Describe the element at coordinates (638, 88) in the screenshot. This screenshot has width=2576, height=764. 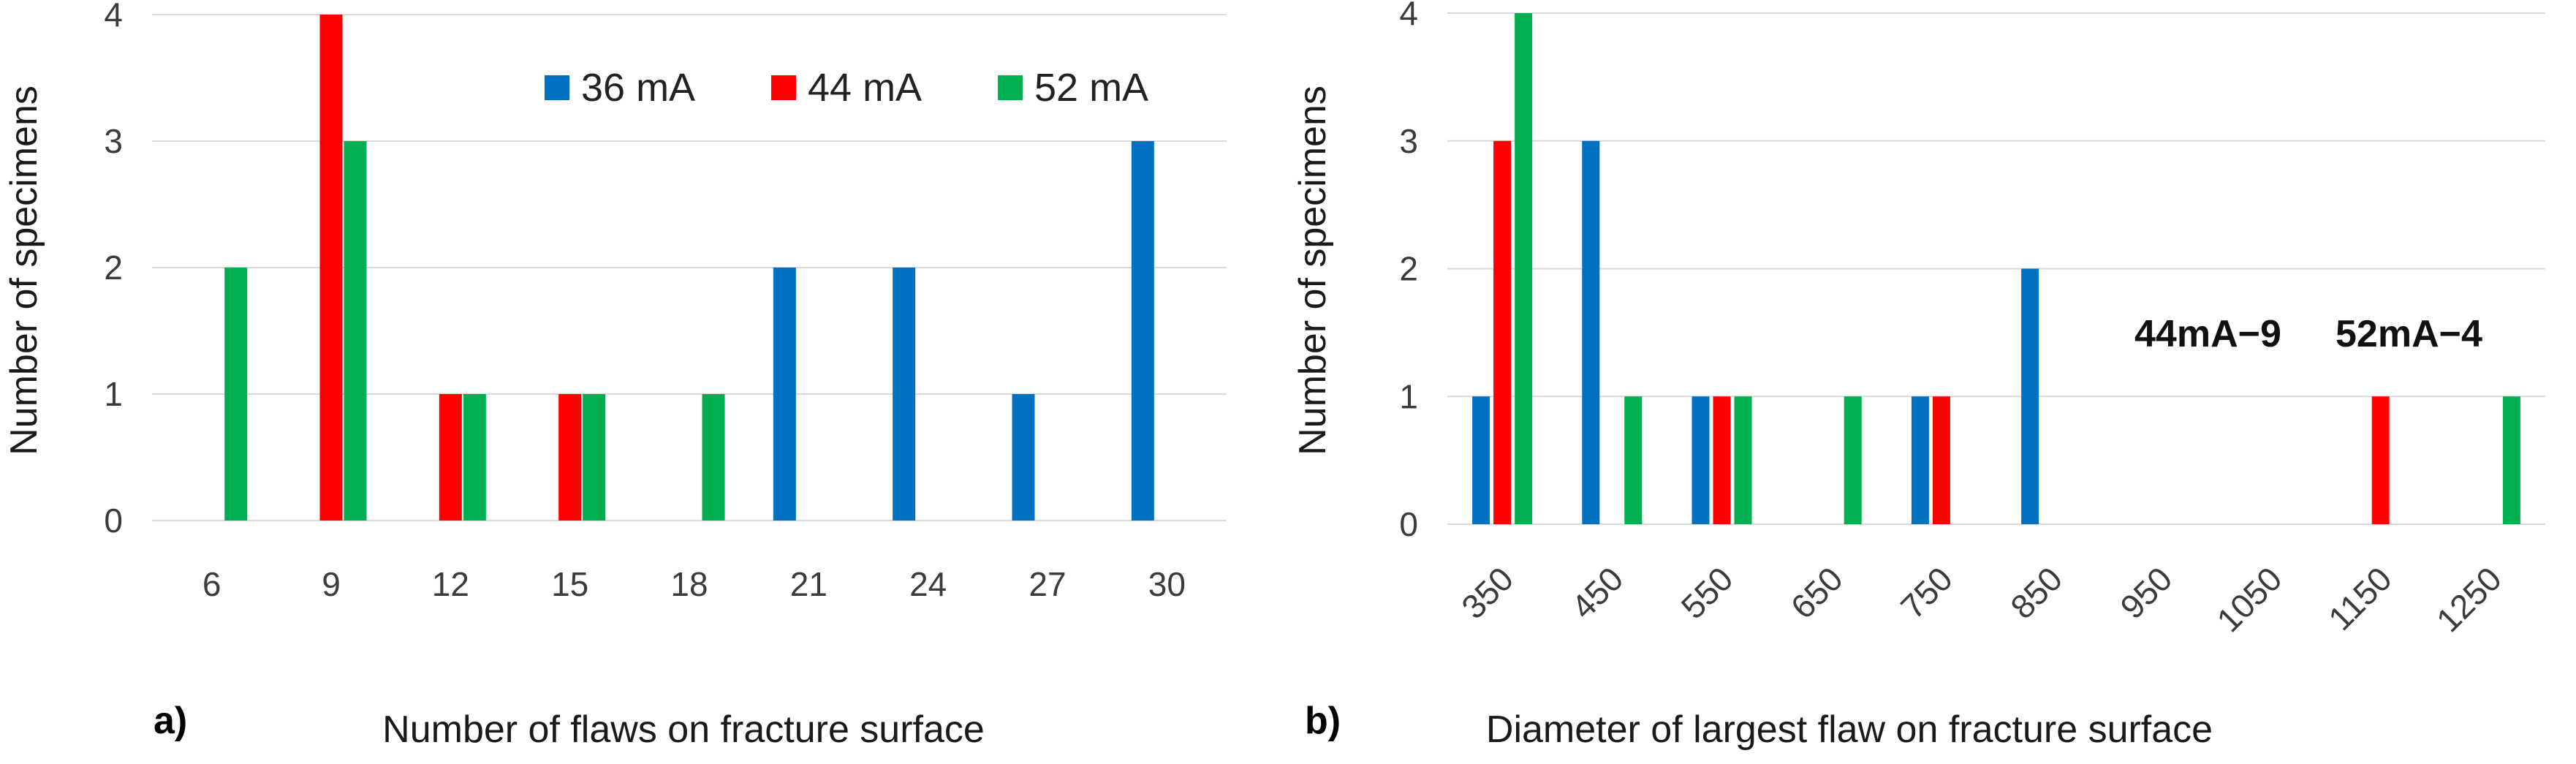
I see `legend-label: 36 mA` at that location.